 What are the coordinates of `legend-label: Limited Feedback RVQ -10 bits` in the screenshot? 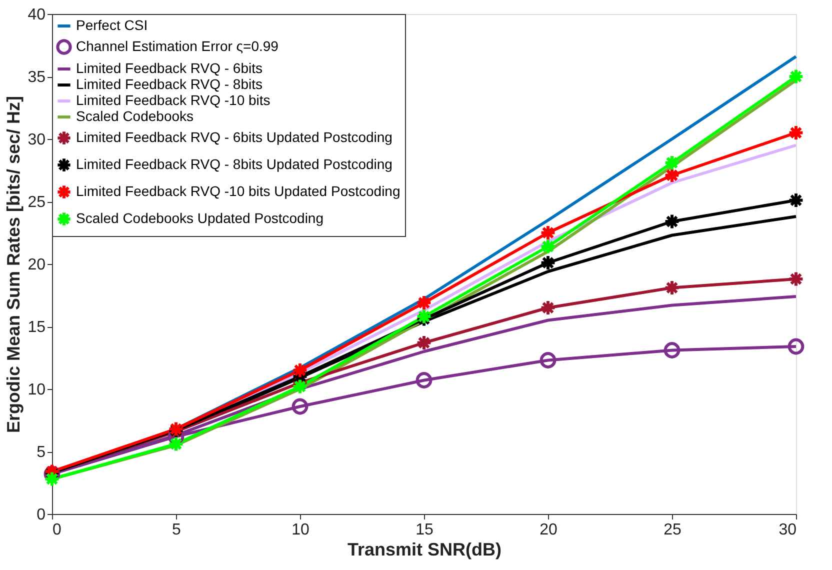 It's located at (173, 100).